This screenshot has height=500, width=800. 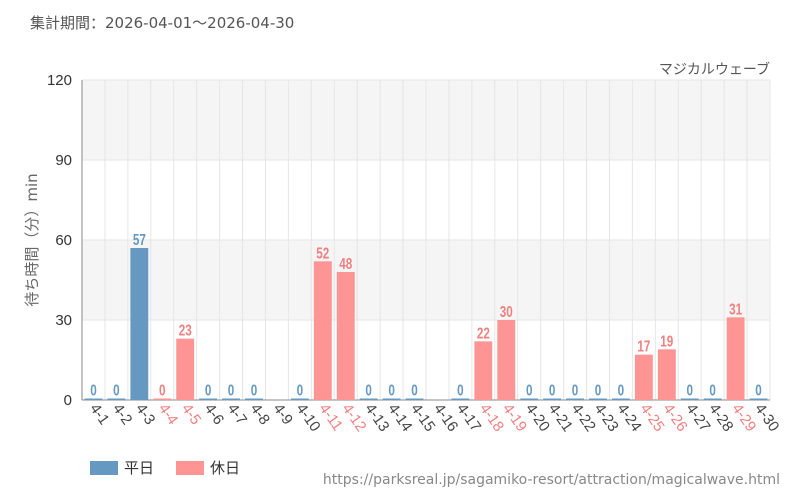 I want to click on data-label: 52, so click(x=322, y=253).